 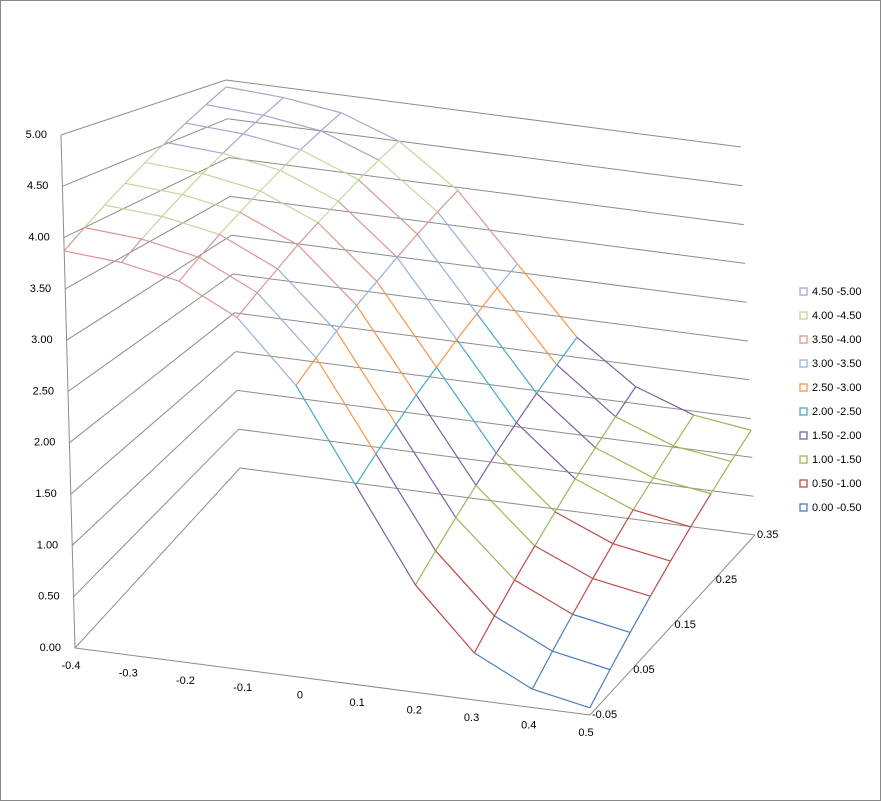 What do you see at coordinates (837, 388) in the screenshot?
I see `legend-label: 2.50 -3.00` at bounding box center [837, 388].